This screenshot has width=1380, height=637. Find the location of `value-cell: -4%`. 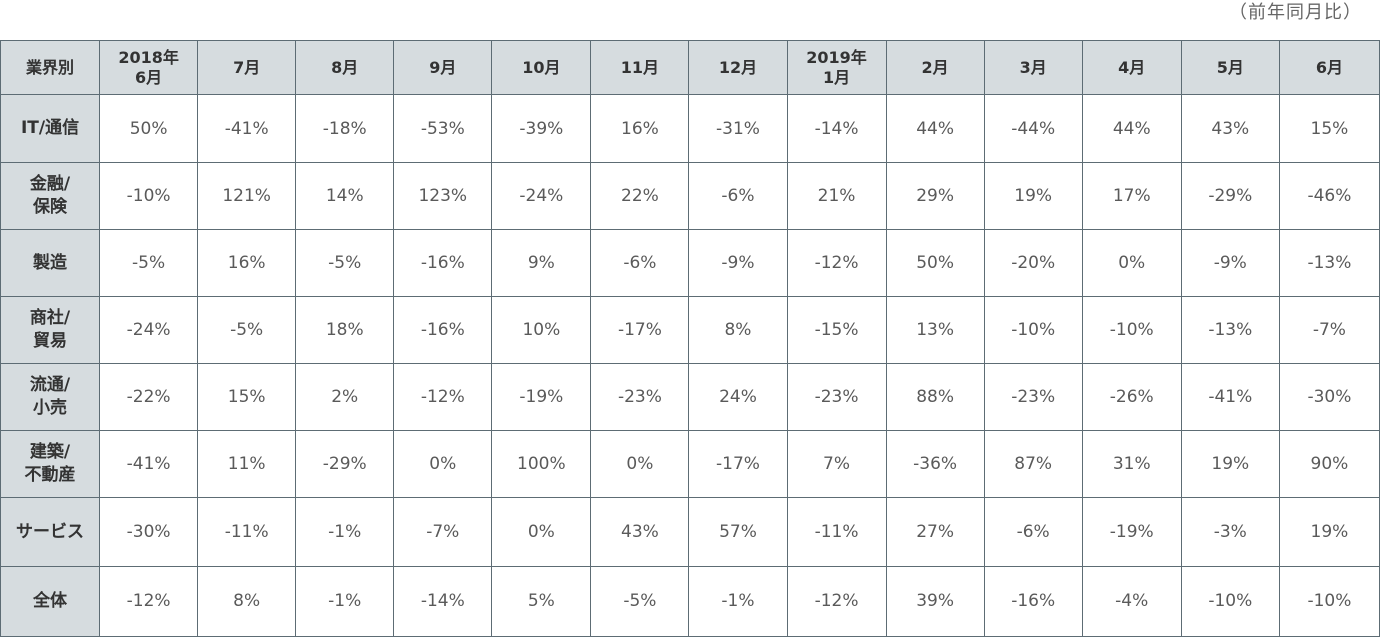

value-cell: -4% is located at coordinates (1131, 601).